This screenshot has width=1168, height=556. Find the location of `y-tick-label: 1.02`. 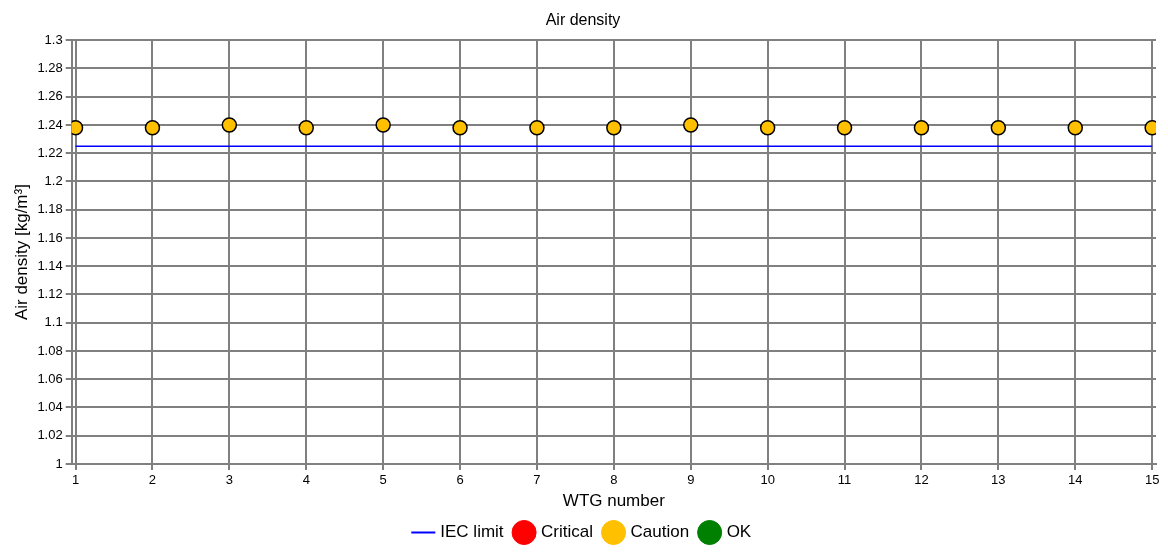

y-tick-label: 1.02 is located at coordinates (50, 435).